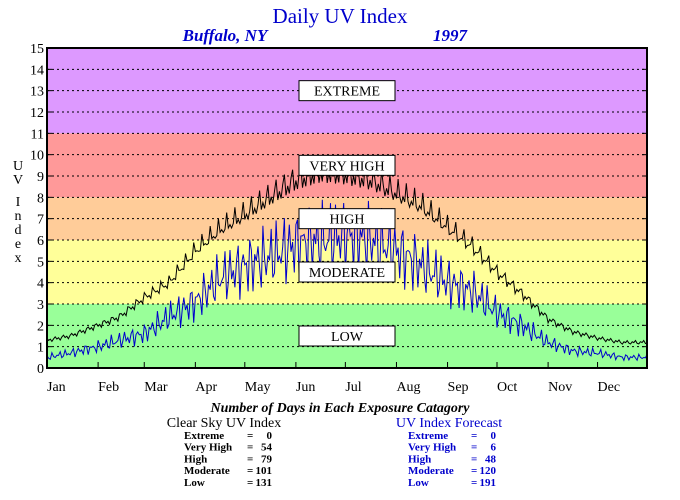 The height and width of the screenshot is (500, 680). Describe the element at coordinates (264, 471) in the screenshot. I see `stats-row-value: 101` at that location.